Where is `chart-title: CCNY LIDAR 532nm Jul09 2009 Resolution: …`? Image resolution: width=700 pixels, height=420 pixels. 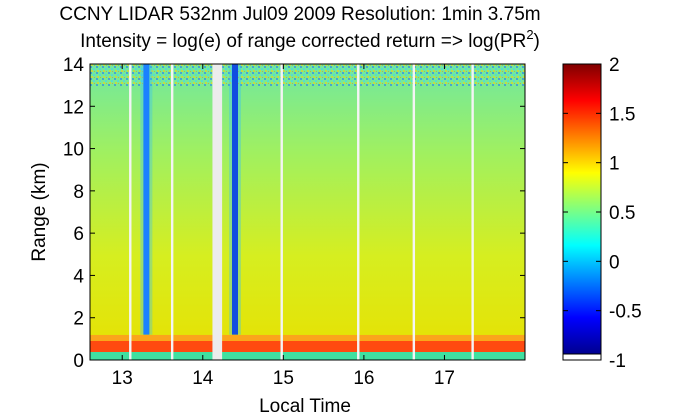
chart-title: CCNY LIDAR 532nm Jul09 2009 Resolution: … is located at coordinates (299, 14).